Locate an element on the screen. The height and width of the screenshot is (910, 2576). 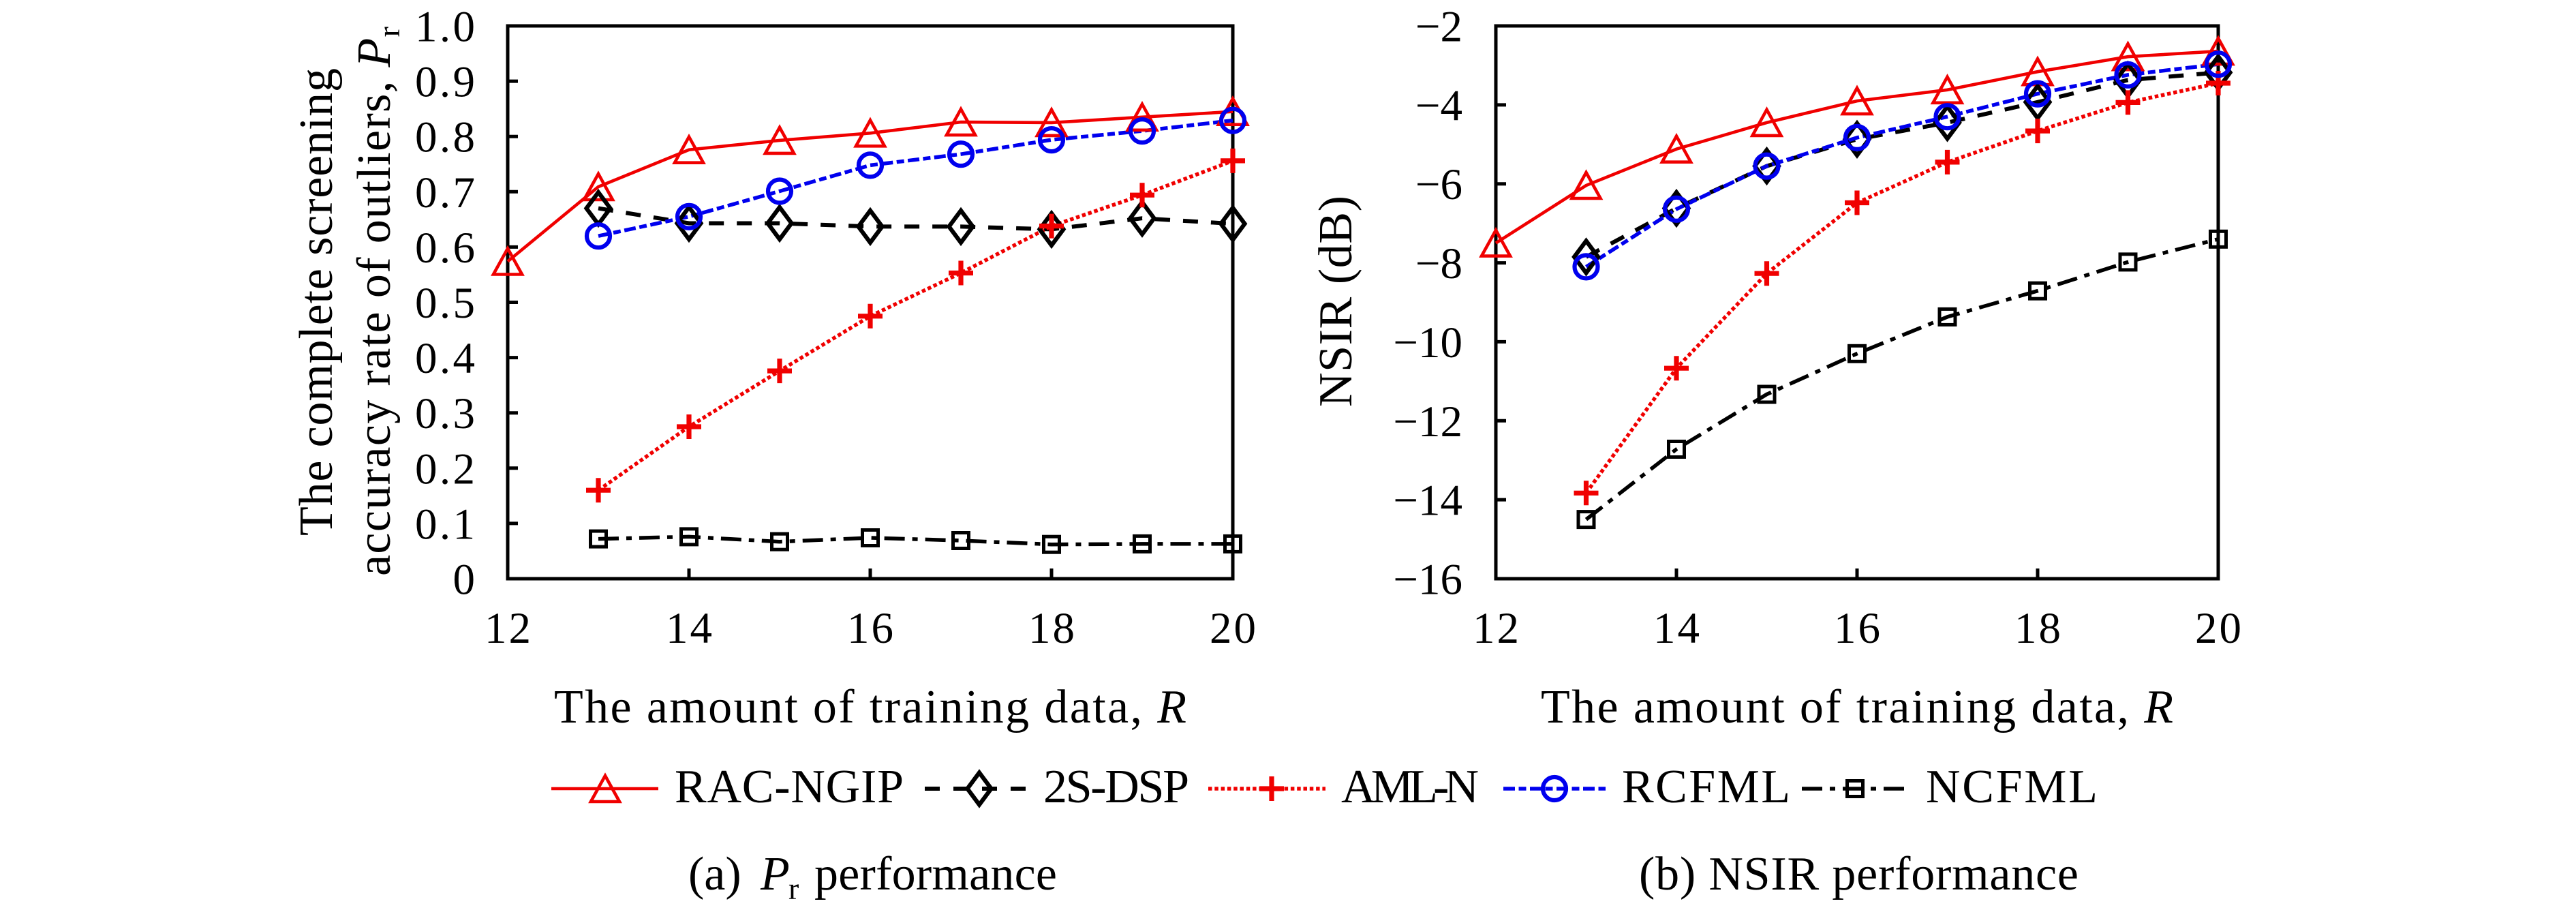
svg-text: r is located at coordinates (793, 888).